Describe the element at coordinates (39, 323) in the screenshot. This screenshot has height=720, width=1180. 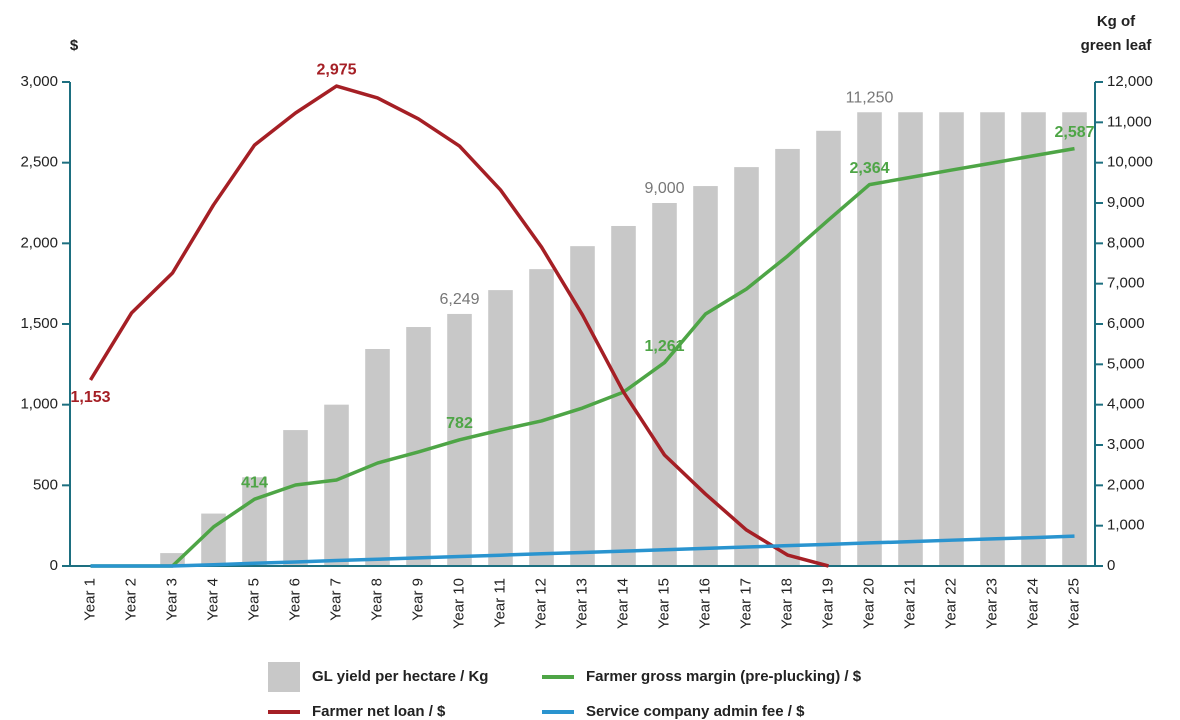
I see `y-tick-label: 1,500` at that location.